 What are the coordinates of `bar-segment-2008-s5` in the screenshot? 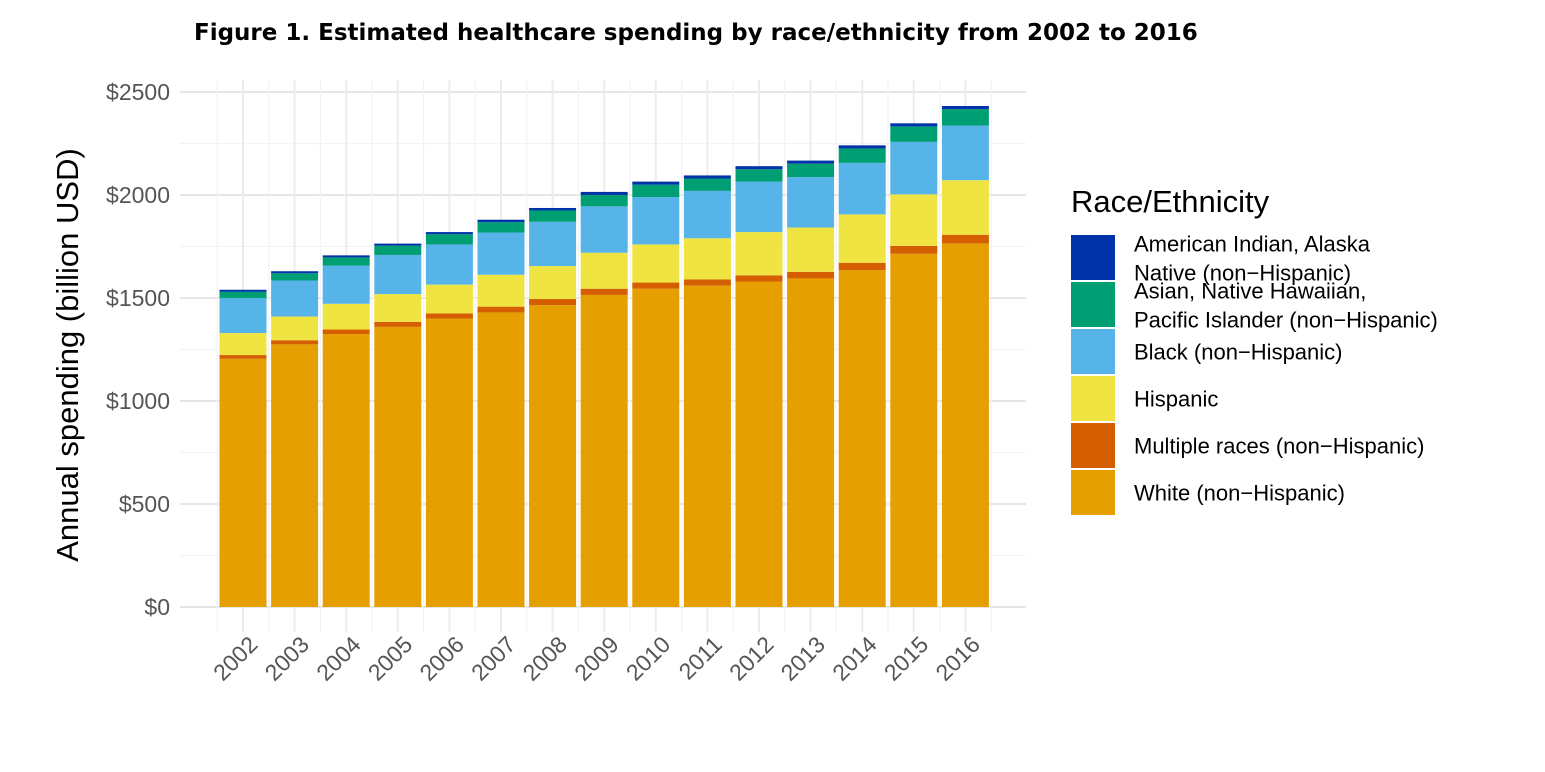 It's located at (553, 209).